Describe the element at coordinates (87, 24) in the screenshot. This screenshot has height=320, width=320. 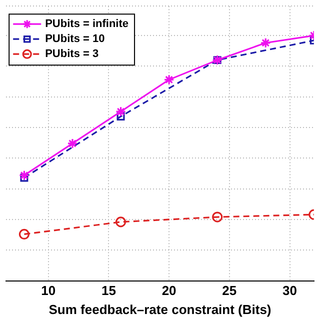
I see `legend-label: PUbits = infinite` at that location.